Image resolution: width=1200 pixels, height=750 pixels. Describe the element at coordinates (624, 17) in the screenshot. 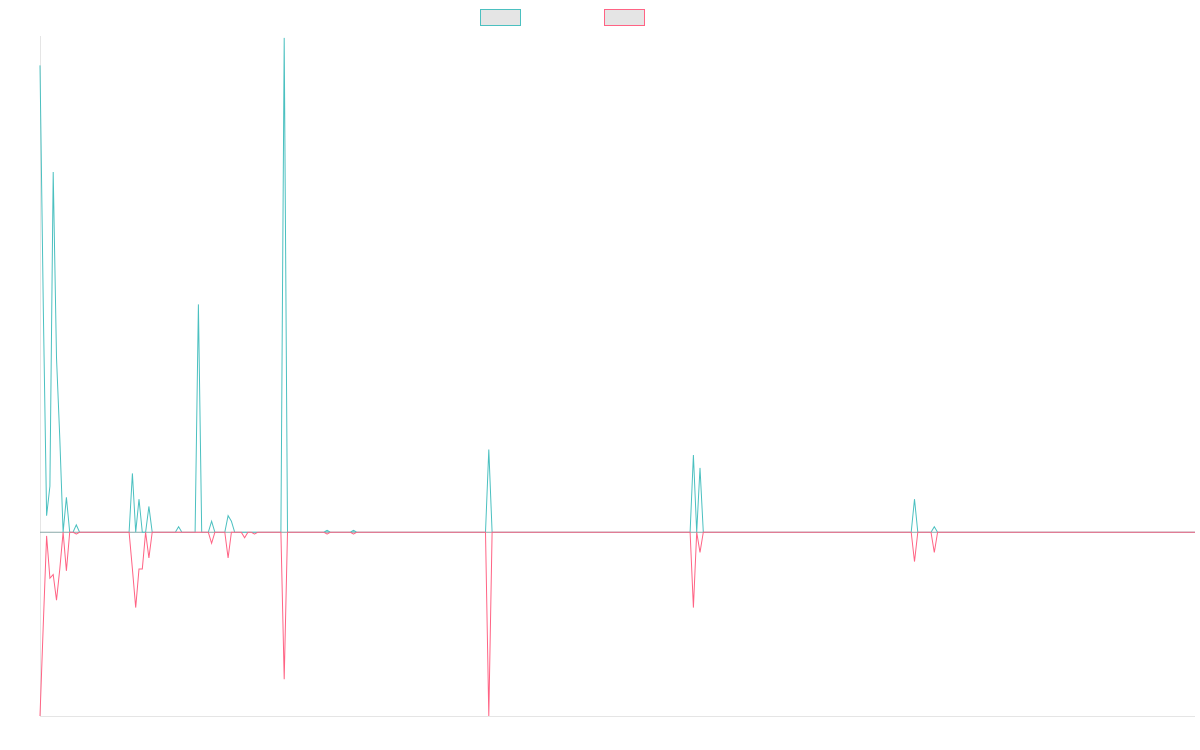

I see `legend-swatch-series-b` at that location.